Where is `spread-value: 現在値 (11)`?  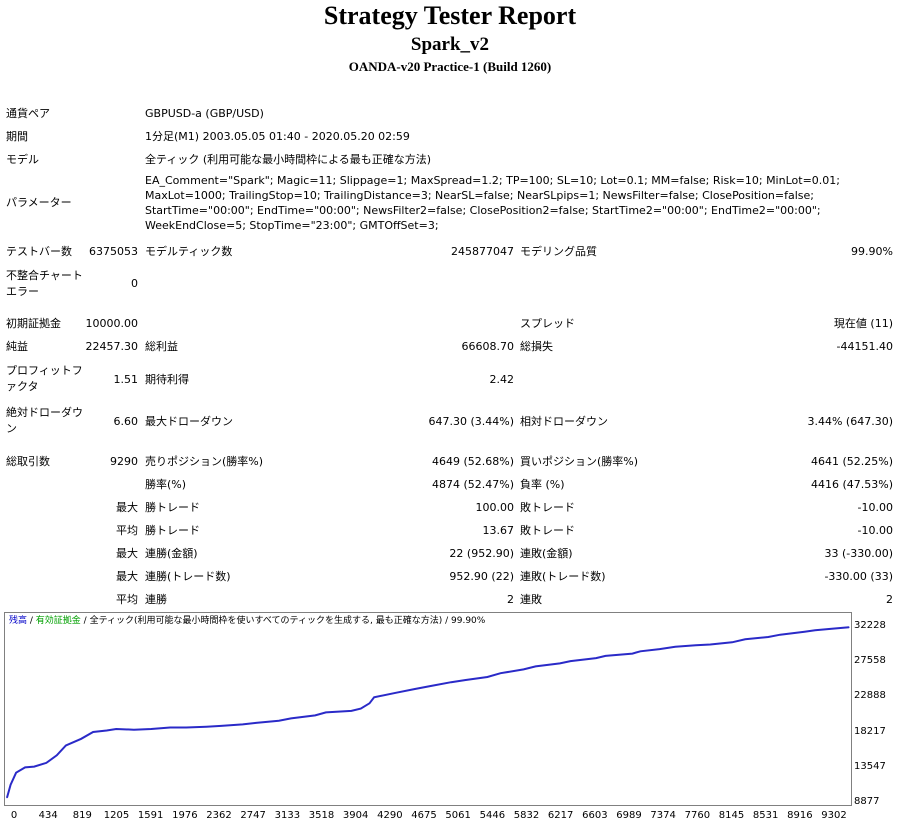 spread-value: 現在値 (11) is located at coordinates (863, 323).